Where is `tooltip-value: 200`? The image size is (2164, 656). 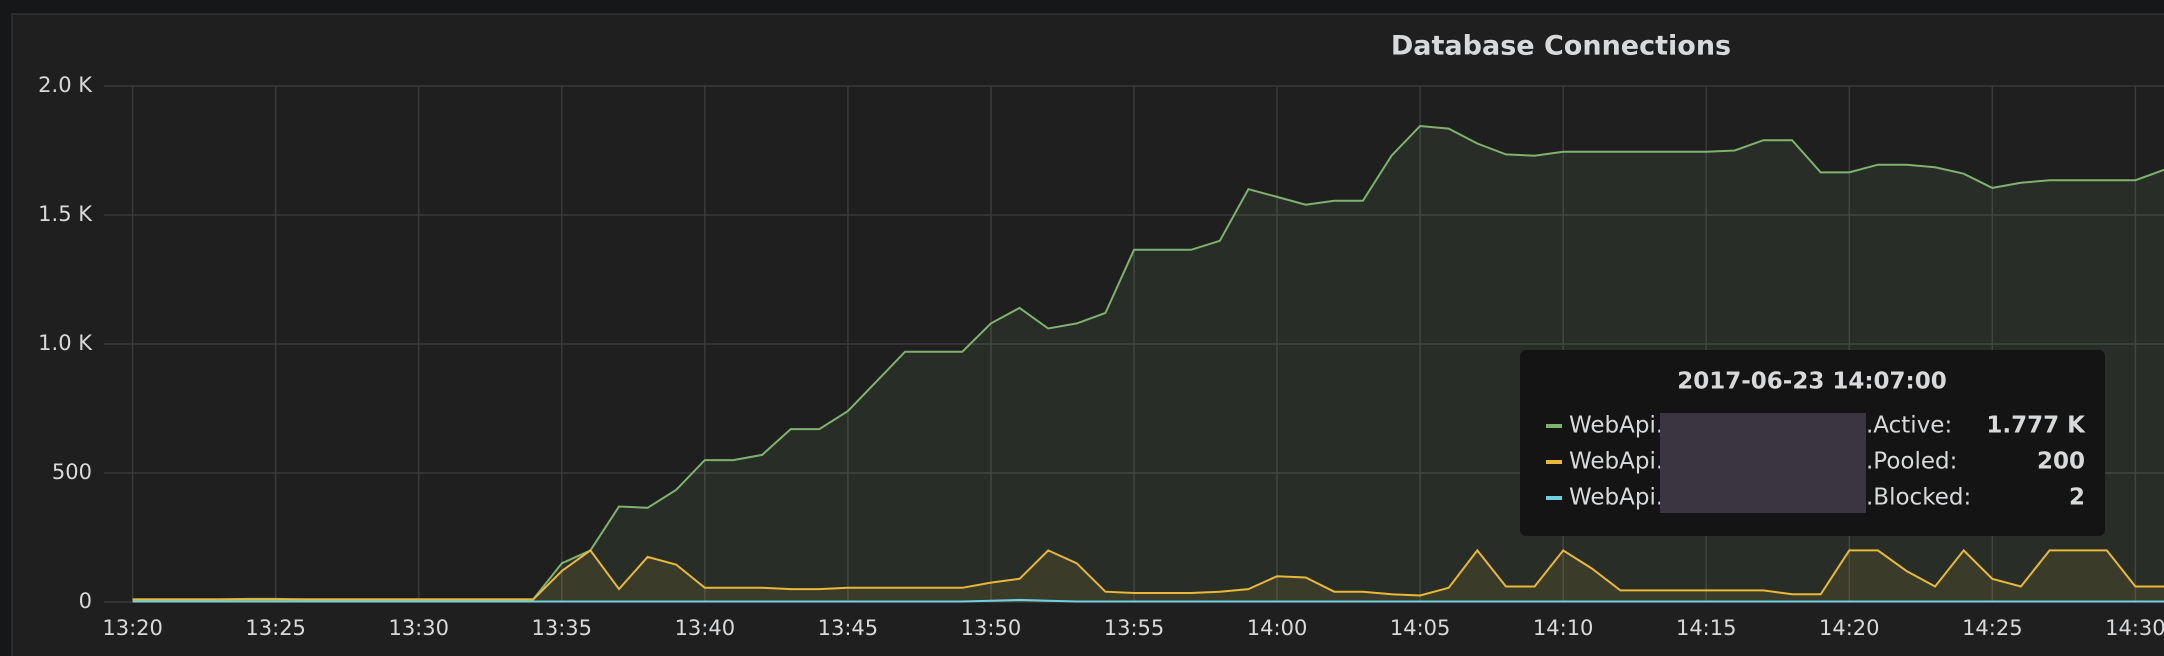 tooltip-value: 200 is located at coordinates (2061, 462).